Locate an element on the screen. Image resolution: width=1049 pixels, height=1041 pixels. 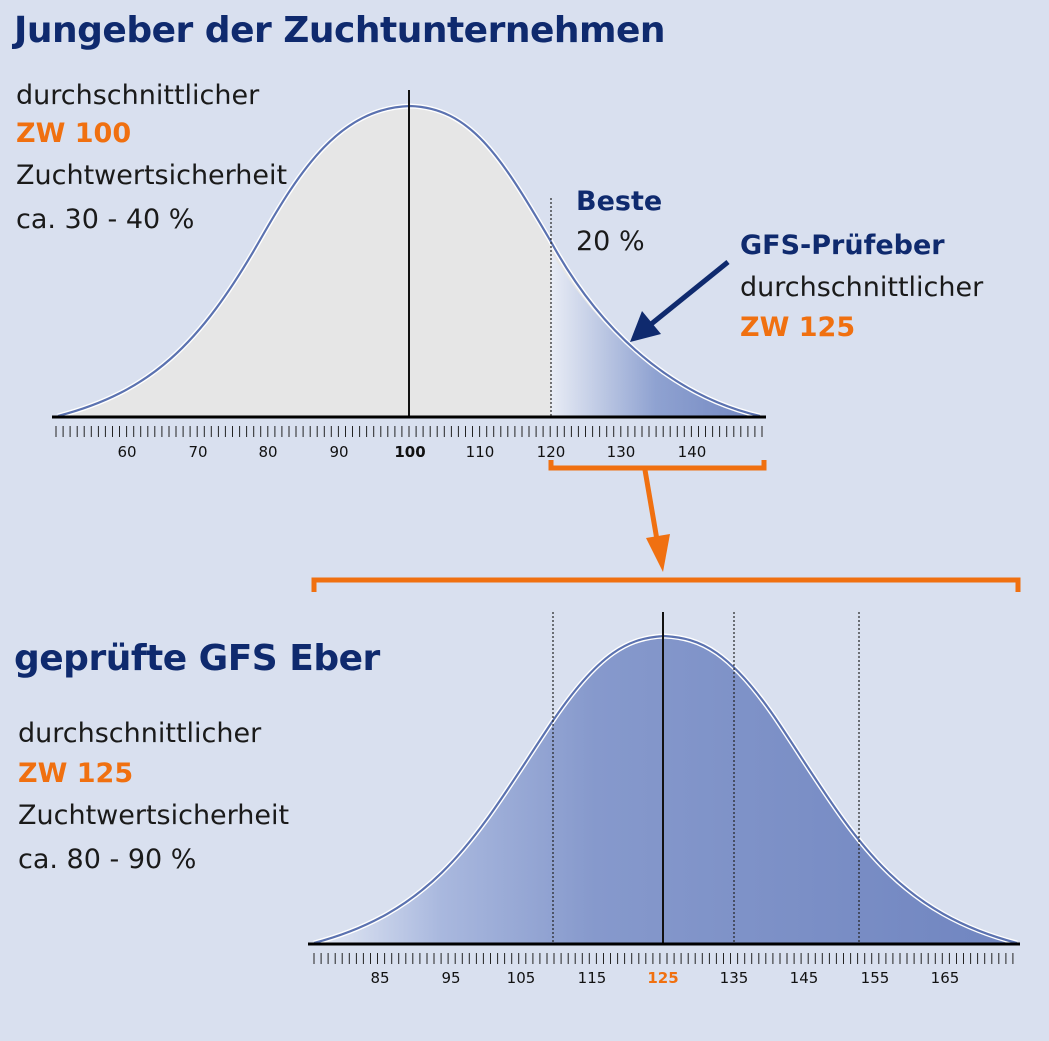
top-axis-labels: 60 70 80 90 100 110 120 130 140 is located at coordinates (411, 452).